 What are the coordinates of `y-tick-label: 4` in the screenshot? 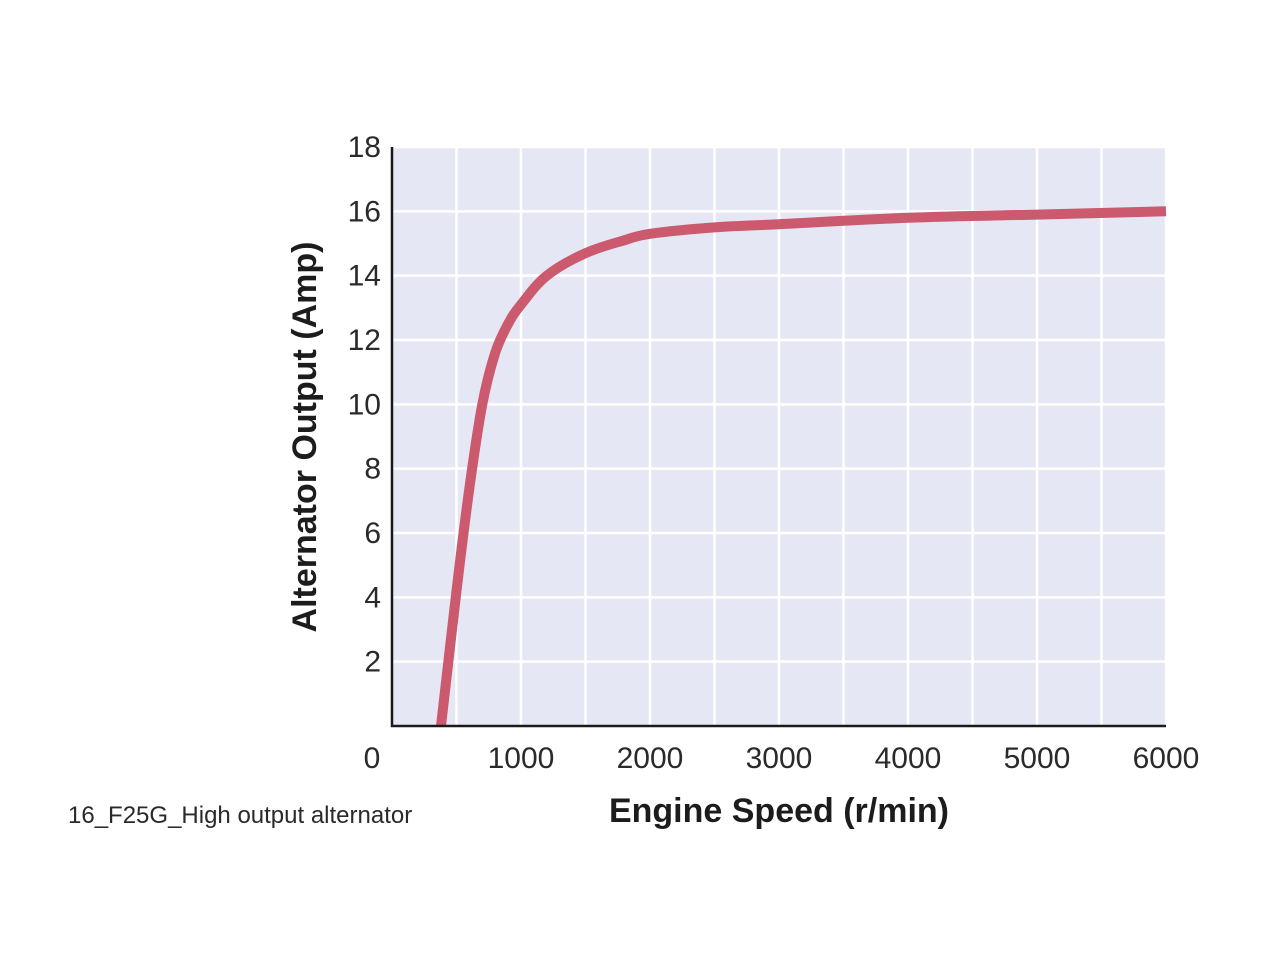 It's located at (372, 597).